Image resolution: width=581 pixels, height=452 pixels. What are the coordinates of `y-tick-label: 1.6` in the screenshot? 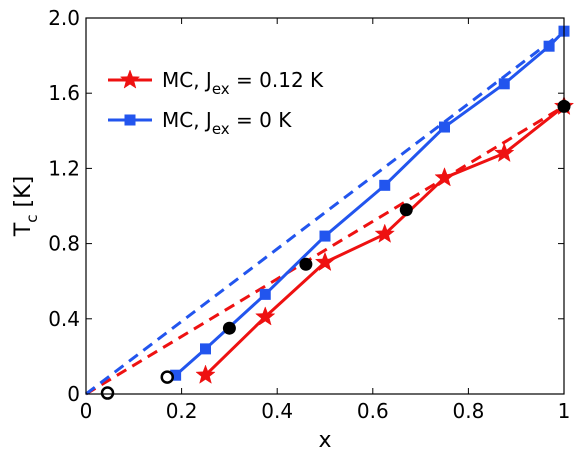 It's located at (64, 93).